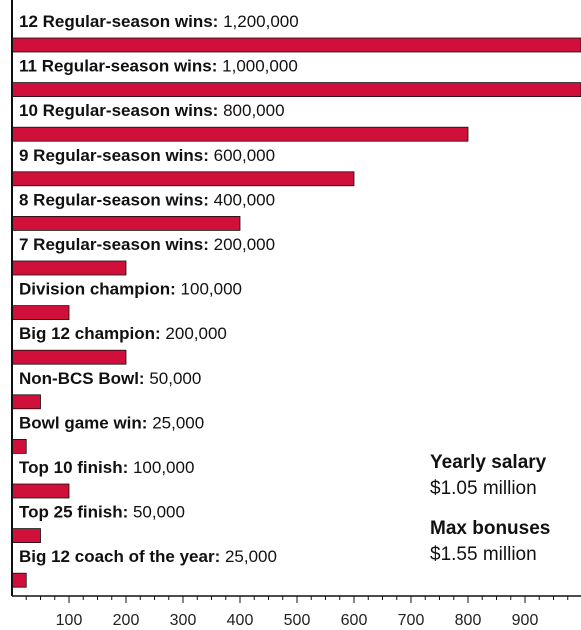 Image resolution: width=581 pixels, height=630 pixels. I want to click on bar-label: 8 Regular-season wins: 400,000, so click(147, 199).